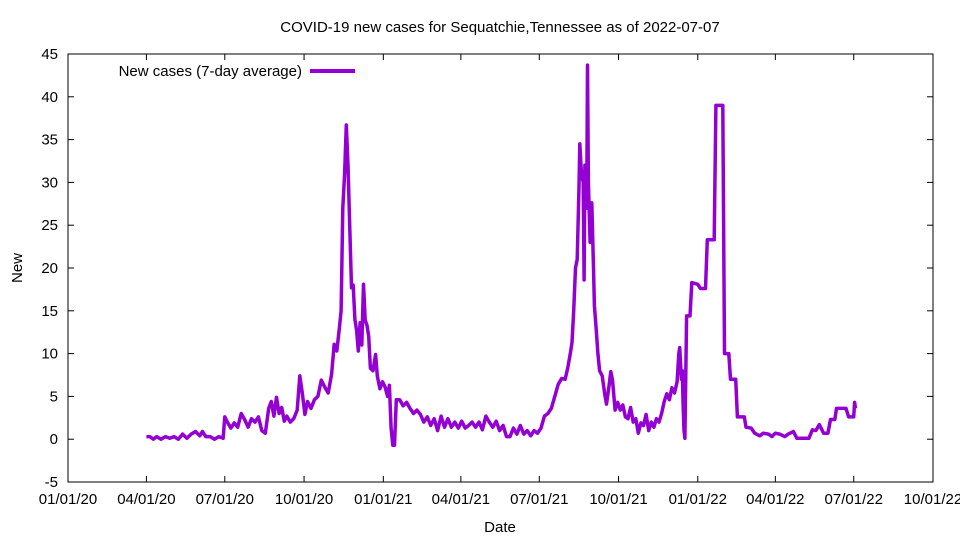  What do you see at coordinates (500, 527) in the screenshot?
I see `x-axis-label: Date` at bounding box center [500, 527].